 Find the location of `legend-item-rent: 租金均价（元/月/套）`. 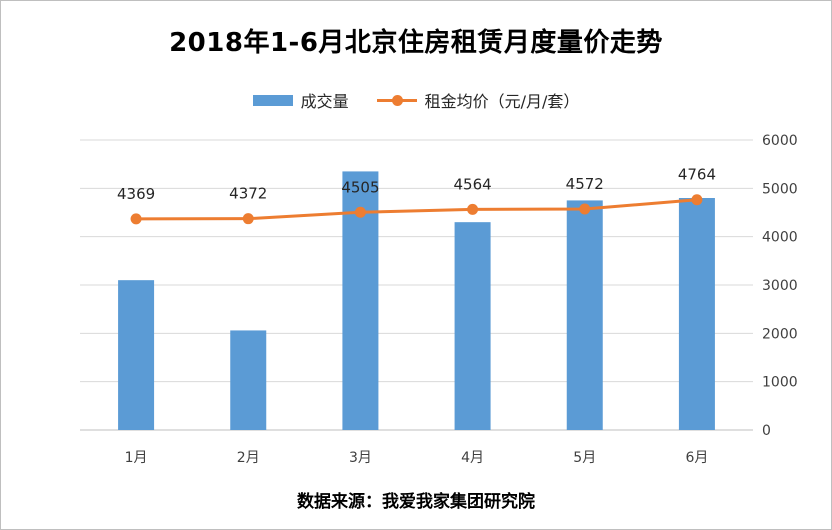

legend-item-rent: 租金均价（元/月/套） is located at coordinates (478, 100).